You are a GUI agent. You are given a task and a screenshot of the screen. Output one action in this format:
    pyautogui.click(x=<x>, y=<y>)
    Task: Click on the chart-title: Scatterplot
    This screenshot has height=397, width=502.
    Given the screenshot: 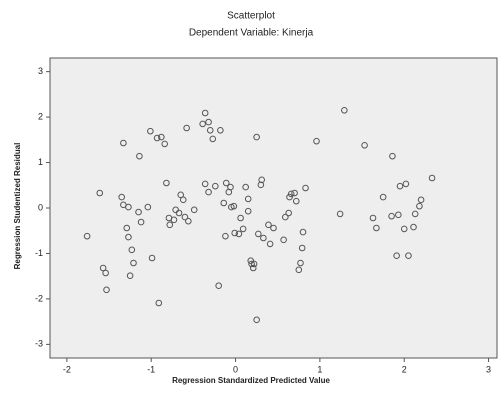 What is the action you would take?
    pyautogui.click(x=251, y=16)
    